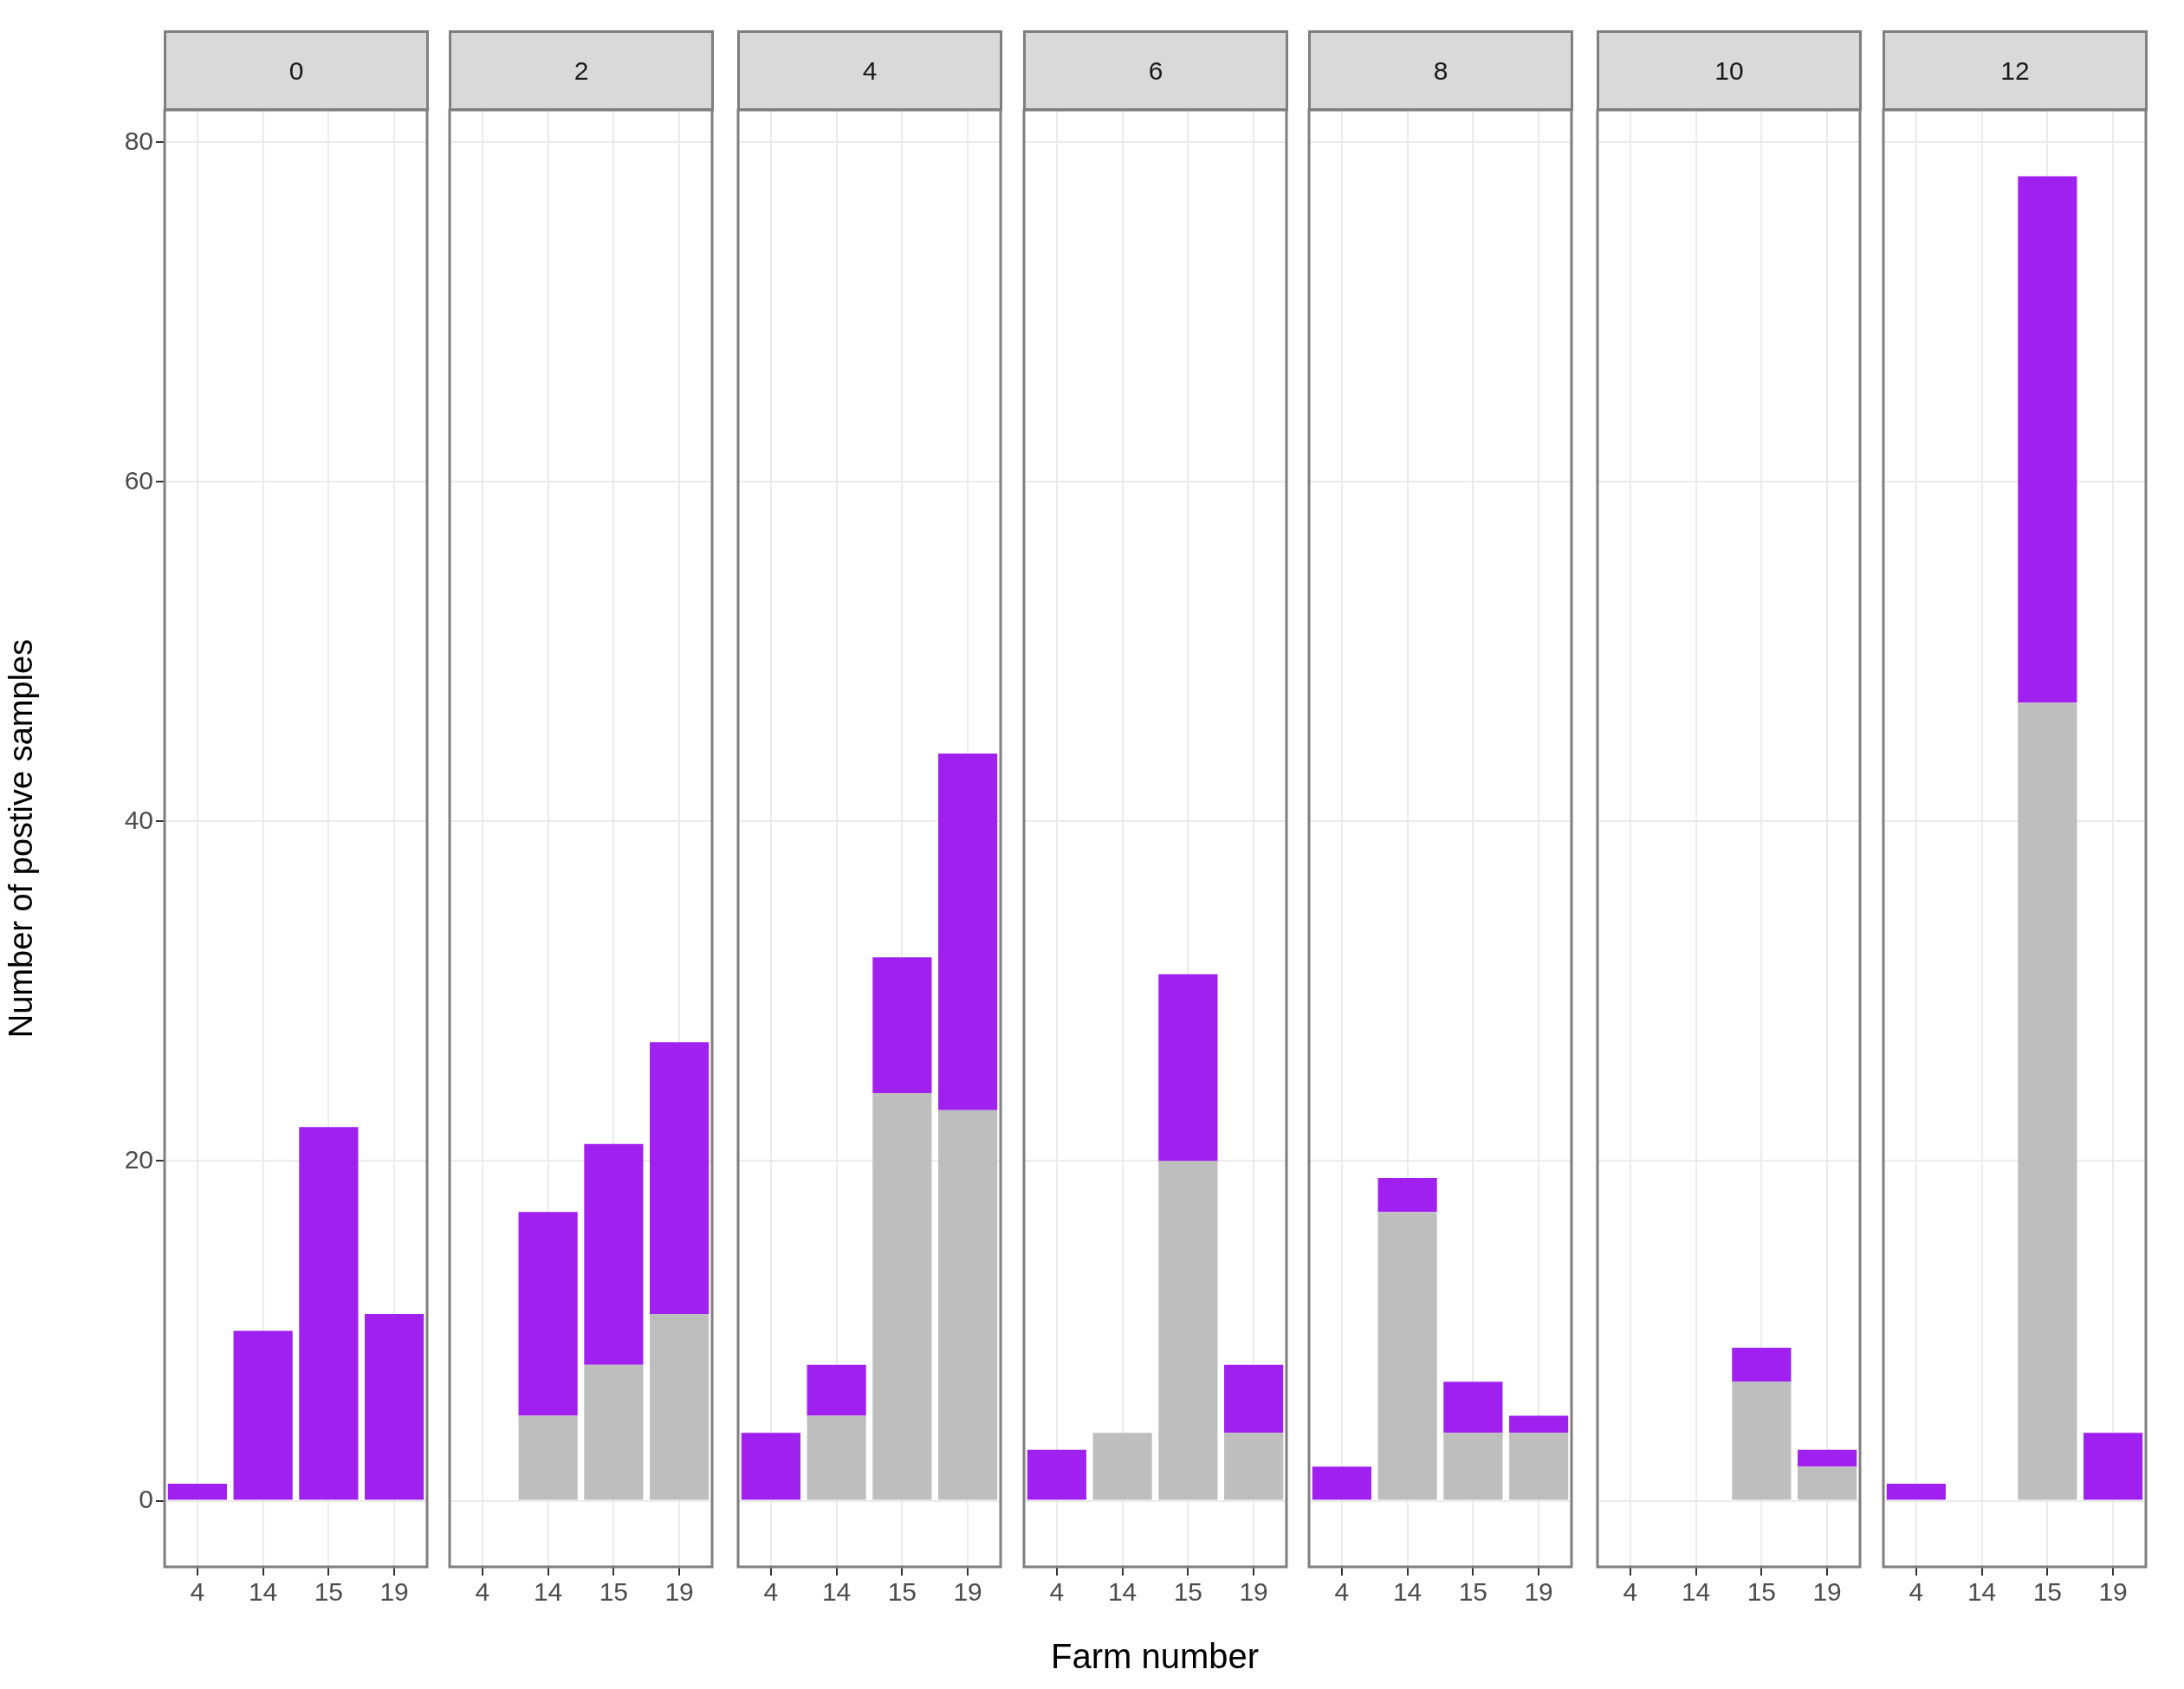 This screenshot has width=2184, height=1689. I want to click on y-tick-label: 20, so click(138, 1159).